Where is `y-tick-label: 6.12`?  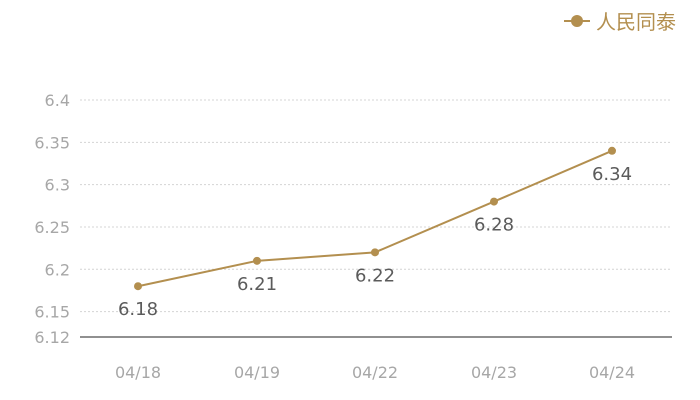 y-tick-label: 6.12 is located at coordinates (52, 337).